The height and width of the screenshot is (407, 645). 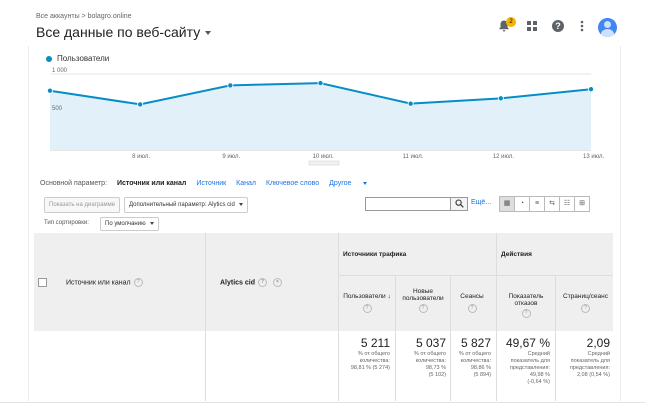 What do you see at coordinates (389, 296) in the screenshot?
I see `sort-arrow-down-icon: ↓` at bounding box center [389, 296].